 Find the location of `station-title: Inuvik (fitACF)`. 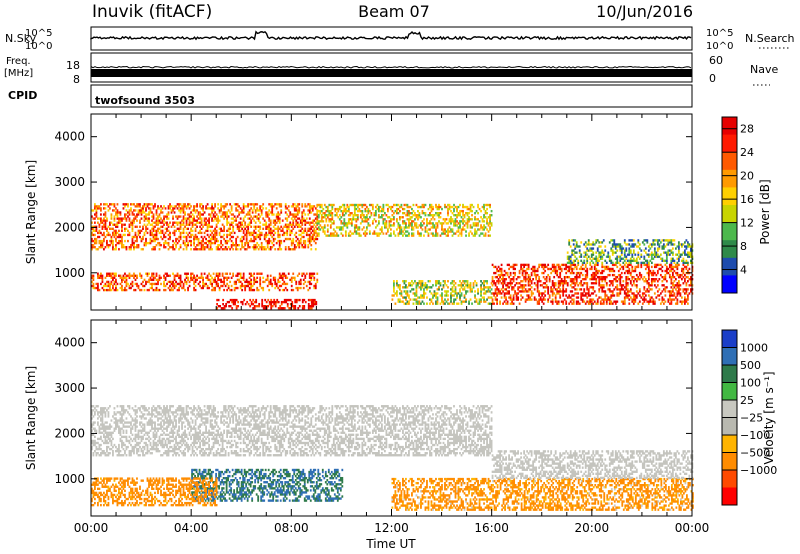

station-title: Inuvik (fitACF) is located at coordinates (152, 12).